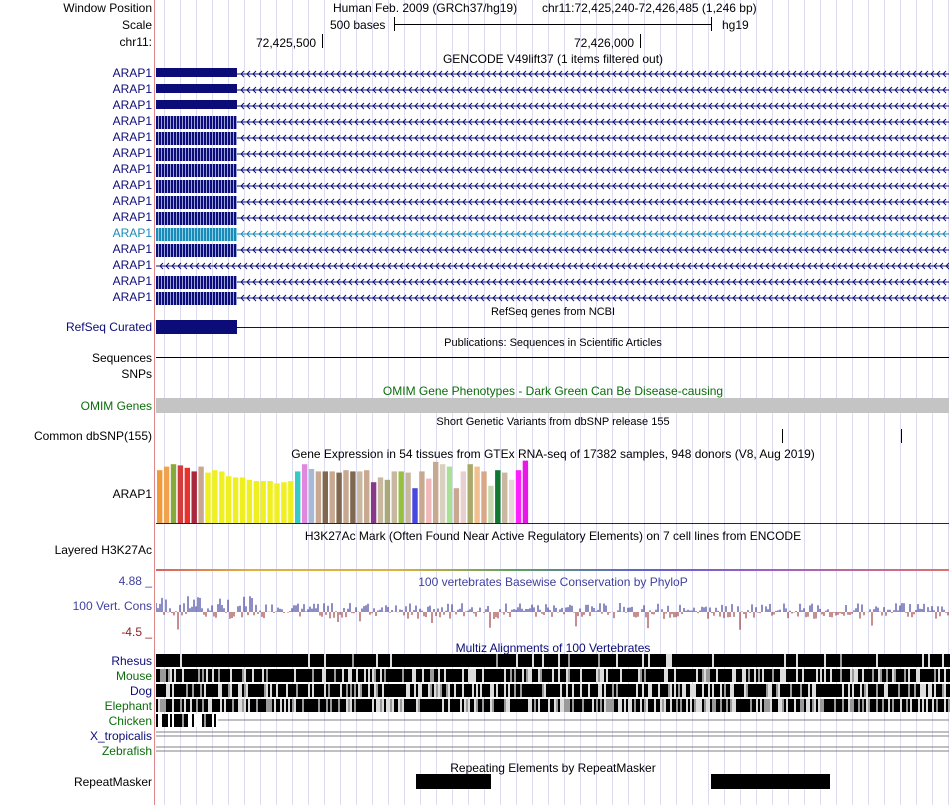  What do you see at coordinates (128, 706) in the screenshot?
I see `multiz-species-elephant: Elephant` at bounding box center [128, 706].